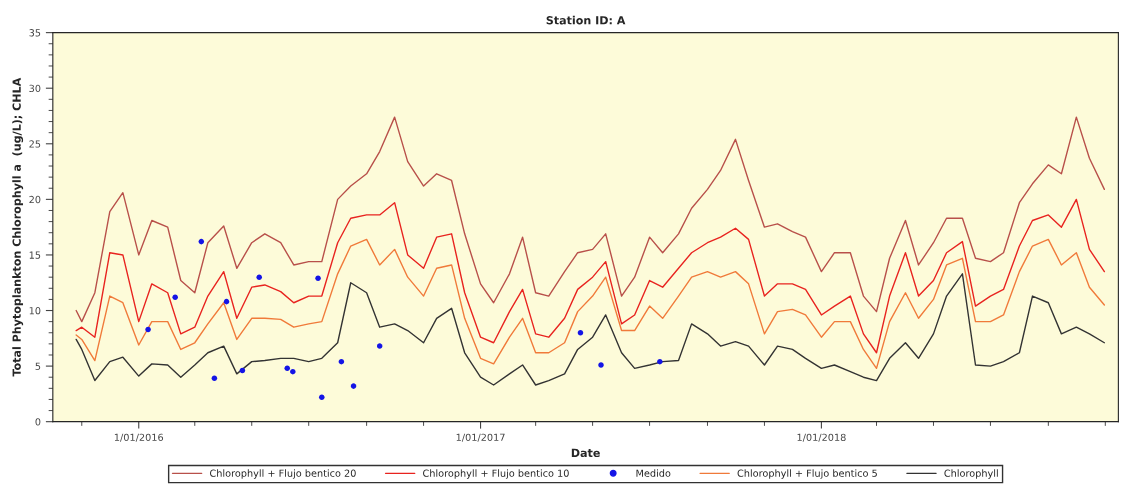  What do you see at coordinates (971, 474) in the screenshot?
I see `legend-label: Chlorophyll` at bounding box center [971, 474].